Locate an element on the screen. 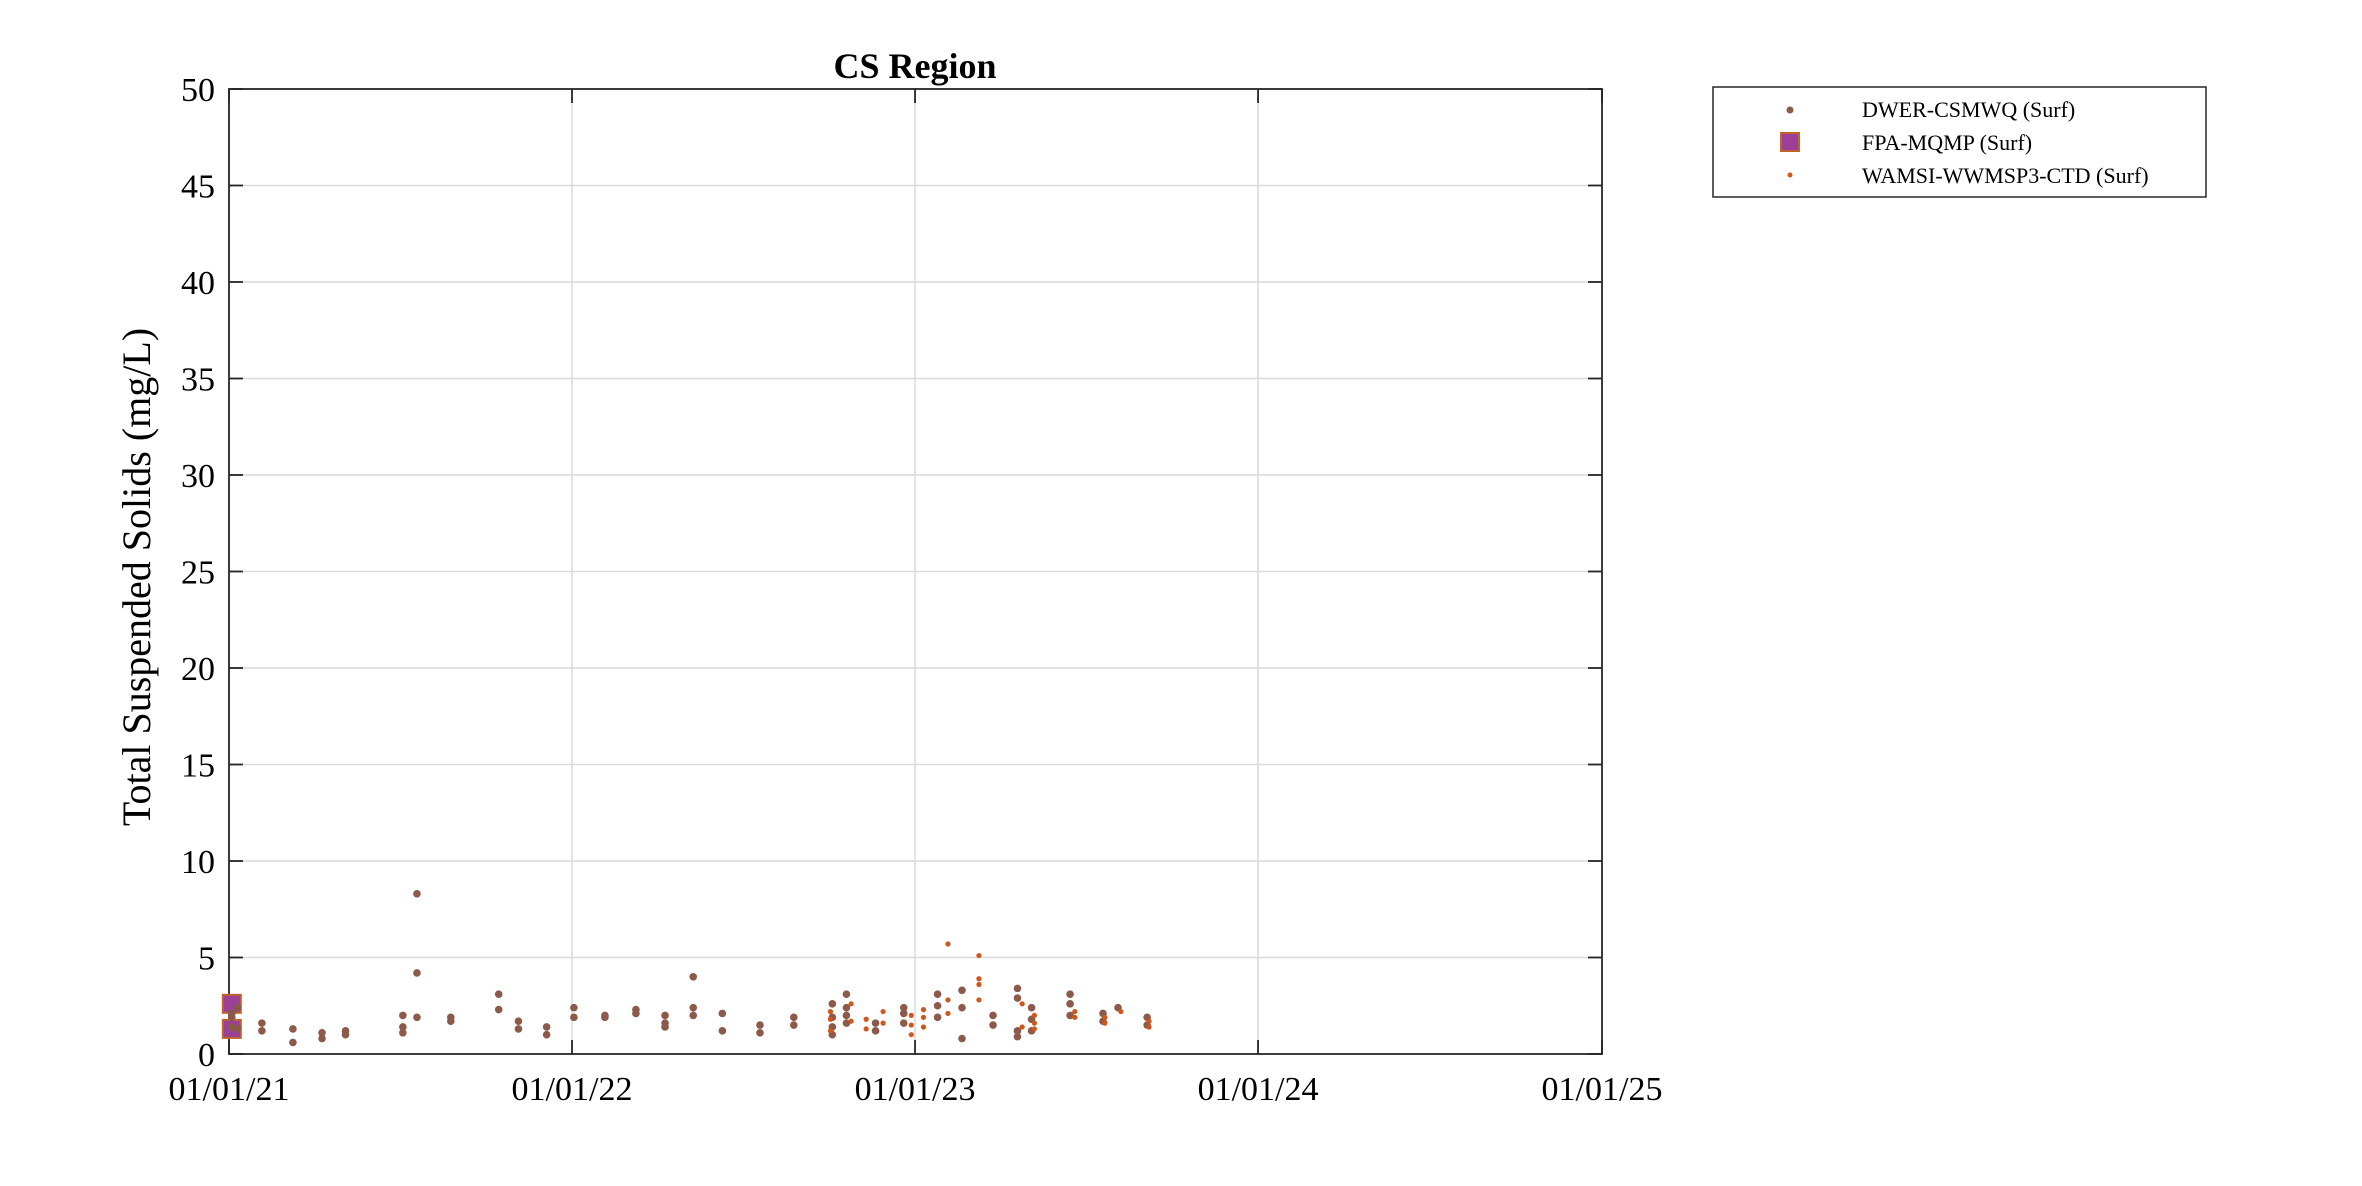 This screenshot has height=1186, width=2362. x-tick-label: 01/01/21 is located at coordinates (229, 1089).